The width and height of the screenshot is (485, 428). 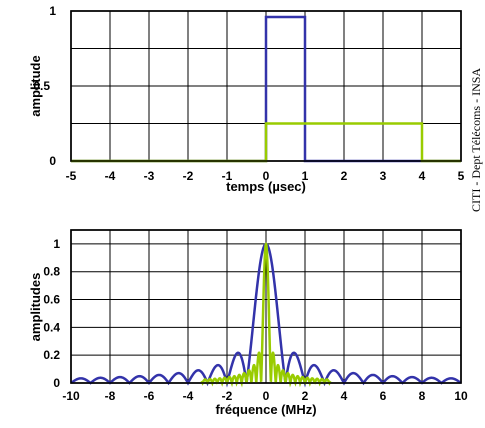 What do you see at coordinates (476, 140) in the screenshot?
I see `credit-text: CITI - Dept Télécoms - INSA` at bounding box center [476, 140].